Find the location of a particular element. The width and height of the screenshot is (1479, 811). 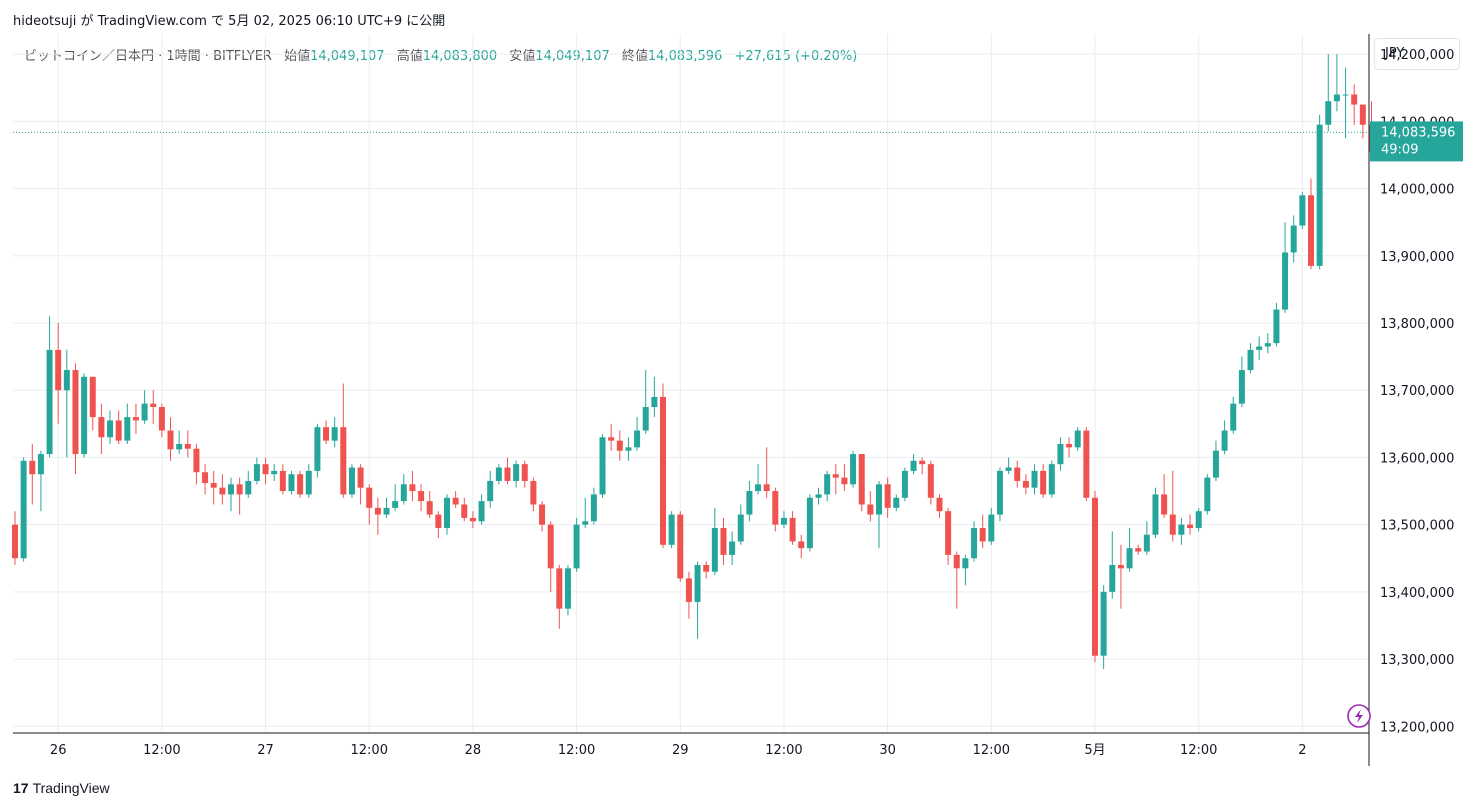

price-tick-label: 13,700,000 is located at coordinates (1417, 391).